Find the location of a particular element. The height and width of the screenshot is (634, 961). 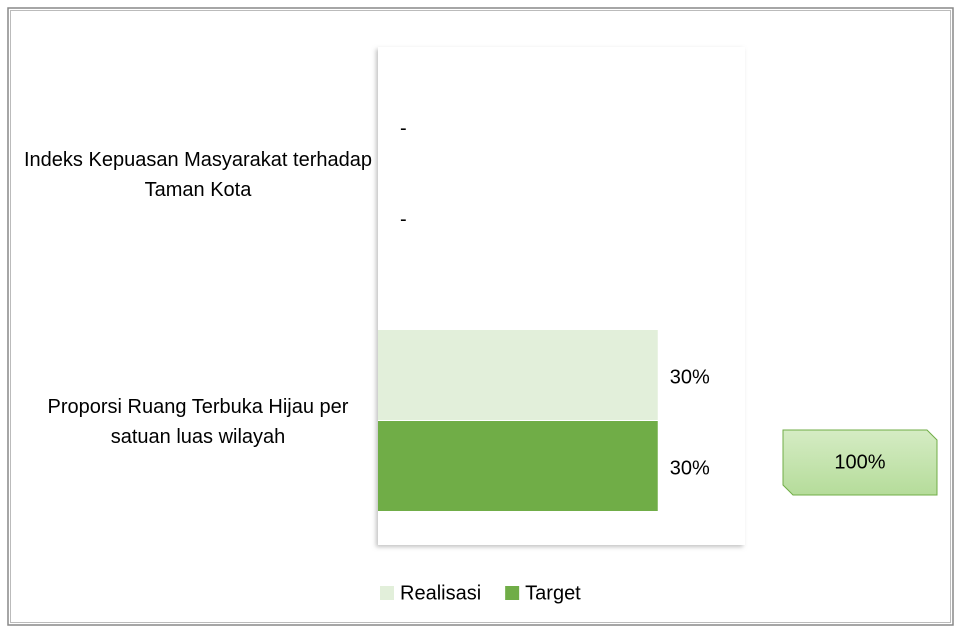

legend-label: Realisasi is located at coordinates (440, 593).